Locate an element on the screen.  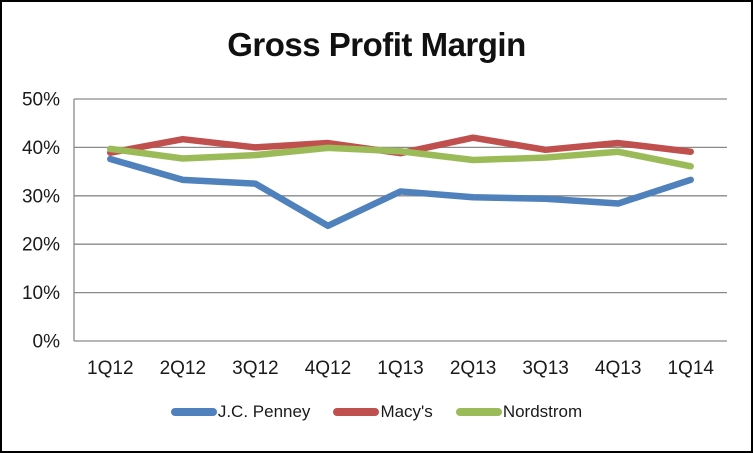
x-axis-label: 4Q12 is located at coordinates (328, 368).